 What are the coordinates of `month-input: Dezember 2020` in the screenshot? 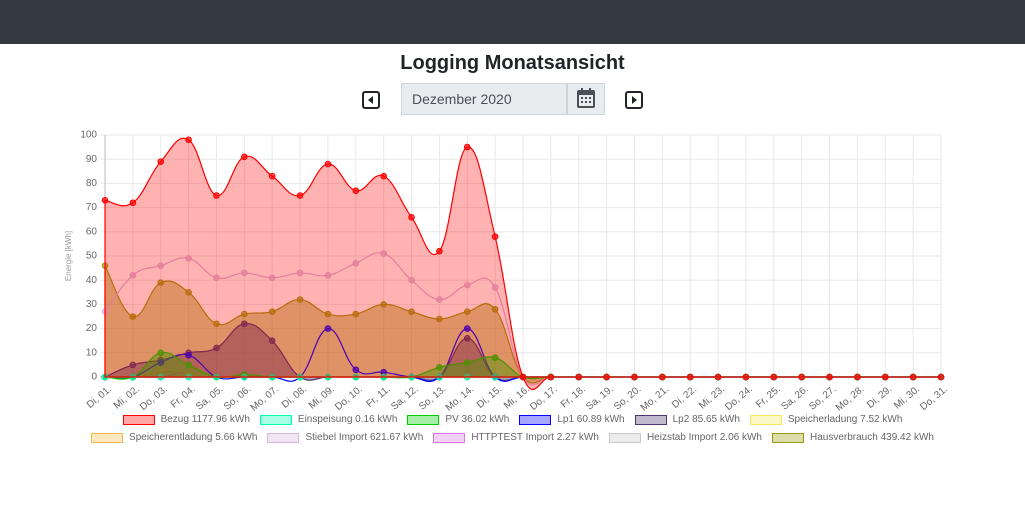 It's located at (484, 99).